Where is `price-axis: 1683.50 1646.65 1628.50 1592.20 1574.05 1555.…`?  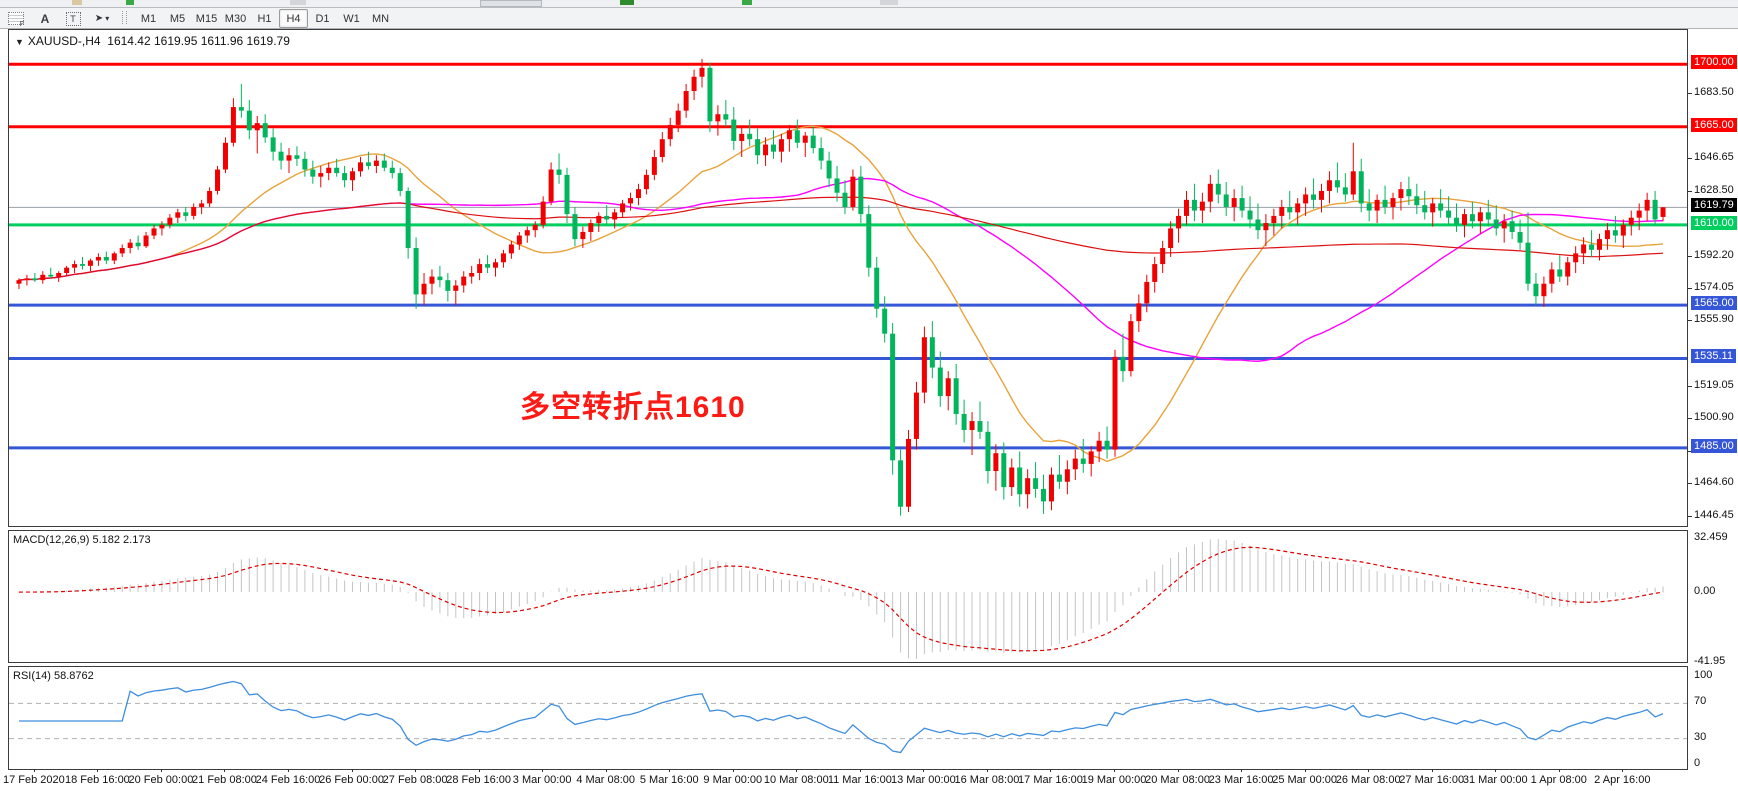
price-axis: 1683.50 1646.65 1628.50 1592.20 1574.05 1555.… is located at coordinates (1713, 399).